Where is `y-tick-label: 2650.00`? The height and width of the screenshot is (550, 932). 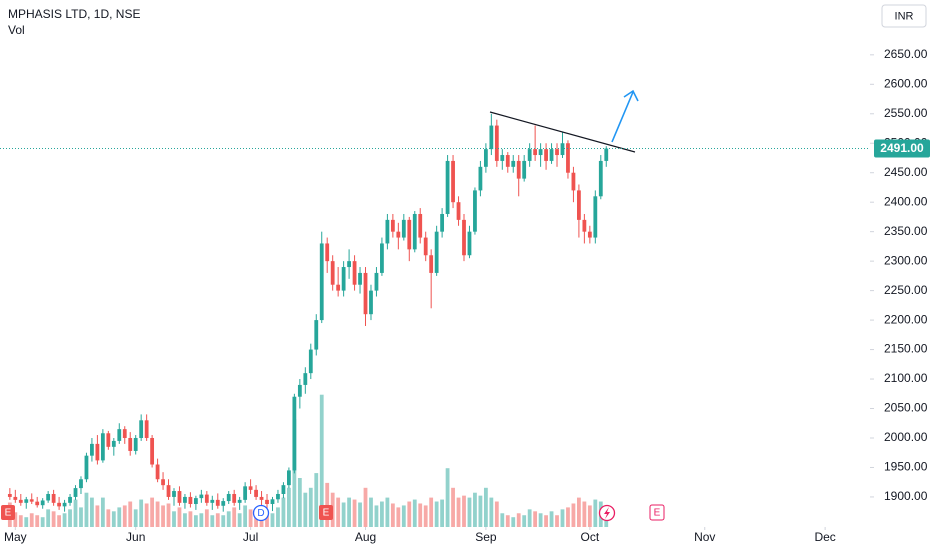
y-tick-label: 2650.00 is located at coordinates (906, 54).